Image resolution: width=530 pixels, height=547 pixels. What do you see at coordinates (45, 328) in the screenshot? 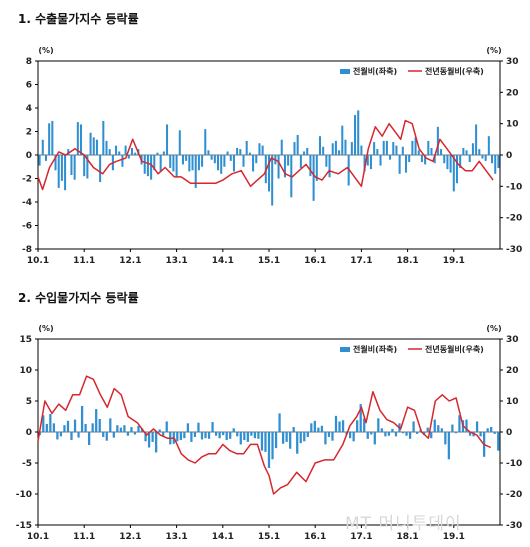
I see `chart2-left-axis-unit: (%)` at bounding box center [45, 328].